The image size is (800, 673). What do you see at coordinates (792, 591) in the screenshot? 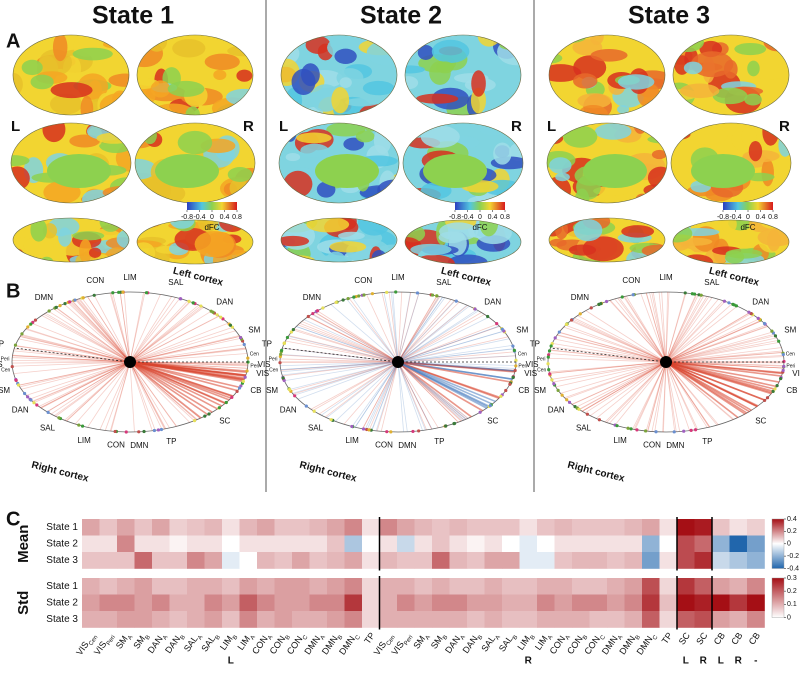
I see `colorbar-tick-label: 0.2` at bounding box center [792, 591].